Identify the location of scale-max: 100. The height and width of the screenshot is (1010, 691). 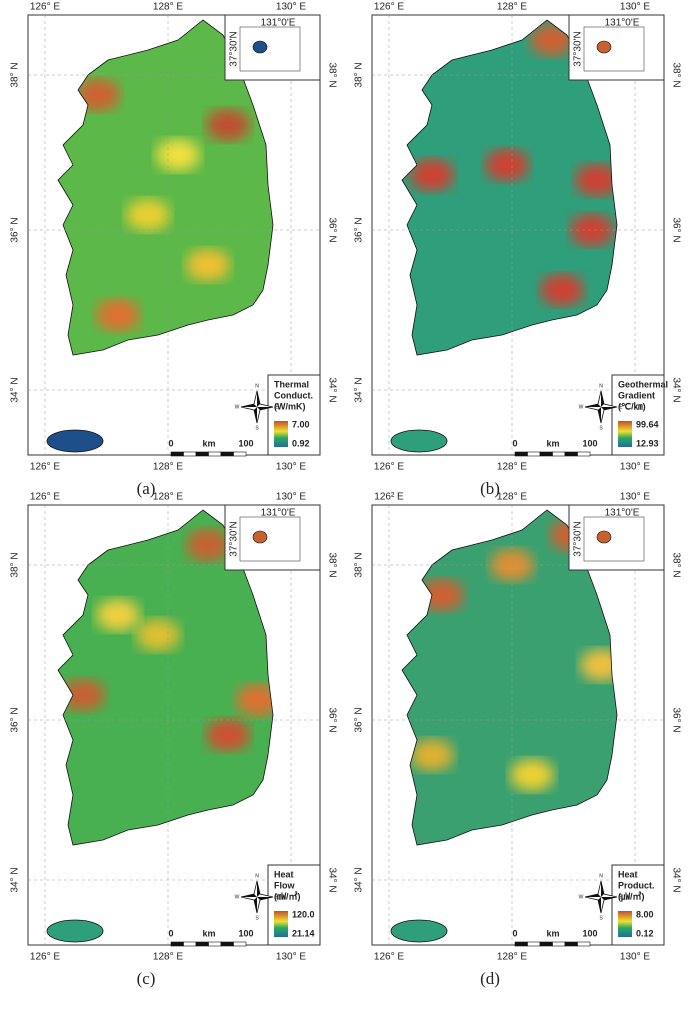
(589, 443).